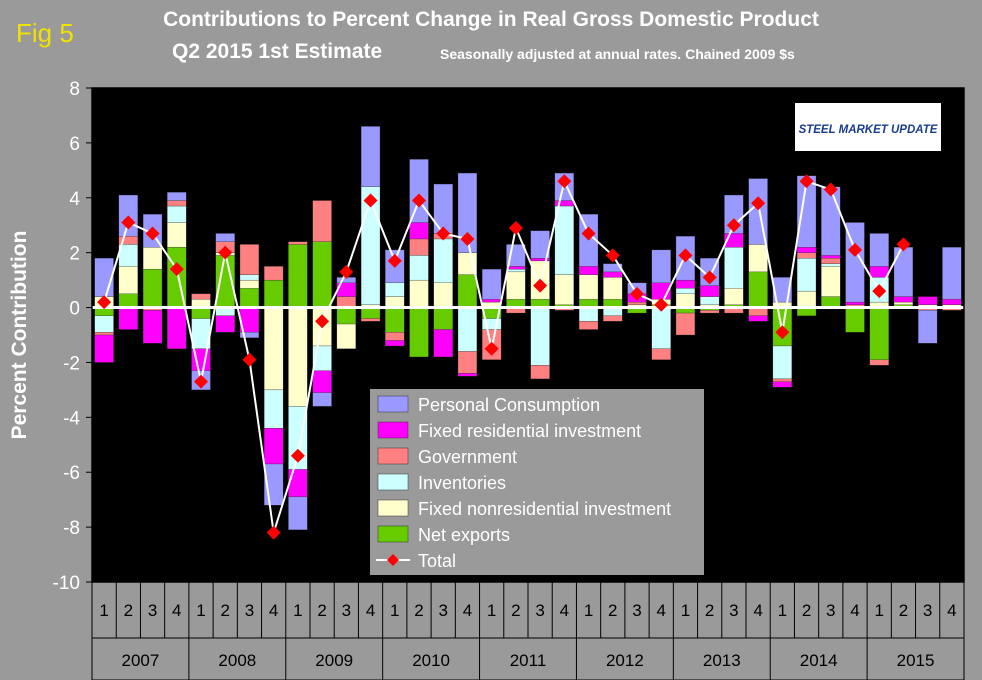  What do you see at coordinates (462, 483) in the screenshot?
I see `legend-label: Inventories` at bounding box center [462, 483].